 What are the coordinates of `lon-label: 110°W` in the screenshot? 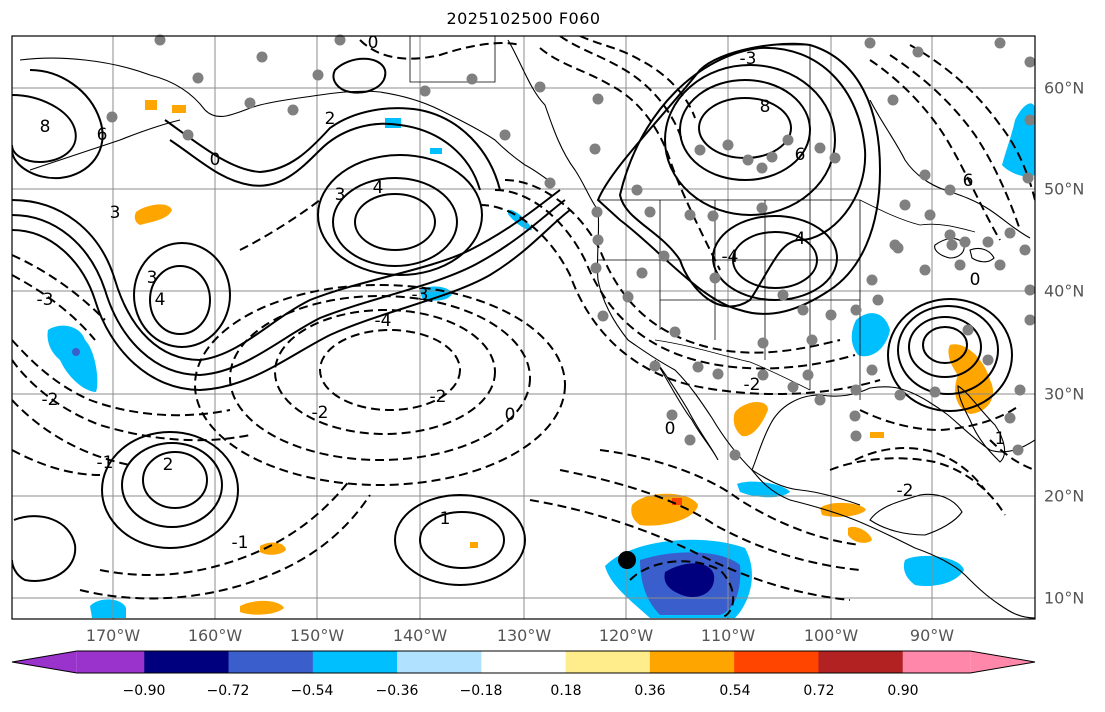 It's located at (728, 635).